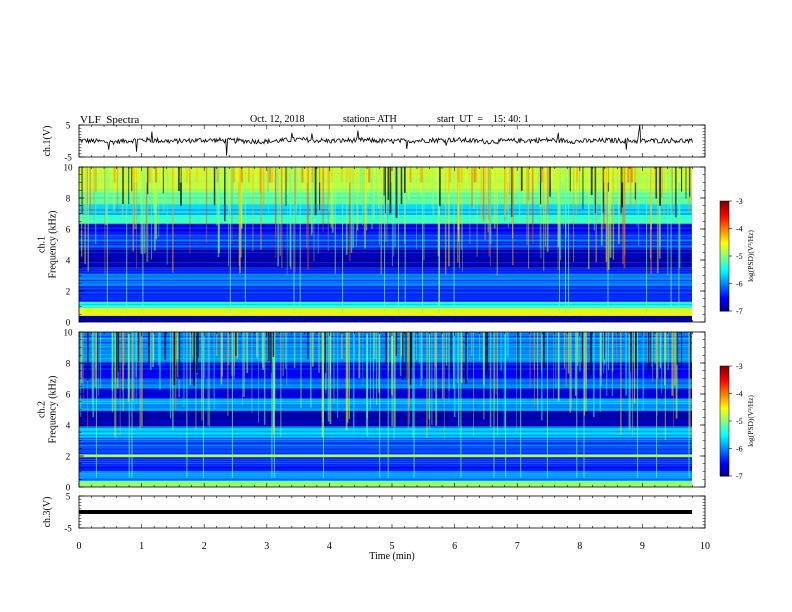 The height and width of the screenshot is (612, 792). Describe the element at coordinates (277, 119) in the screenshot. I see `date-label: Oct. 12, 2018` at that location.